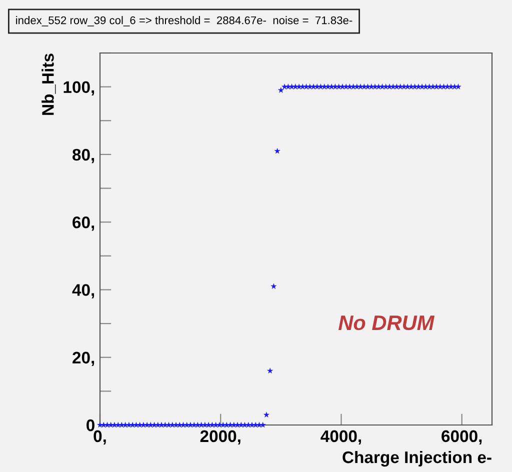 The width and height of the screenshot is (512, 472). Describe the element at coordinates (462, 437) in the screenshot. I see `x-tick-label: 6000,` at that location.